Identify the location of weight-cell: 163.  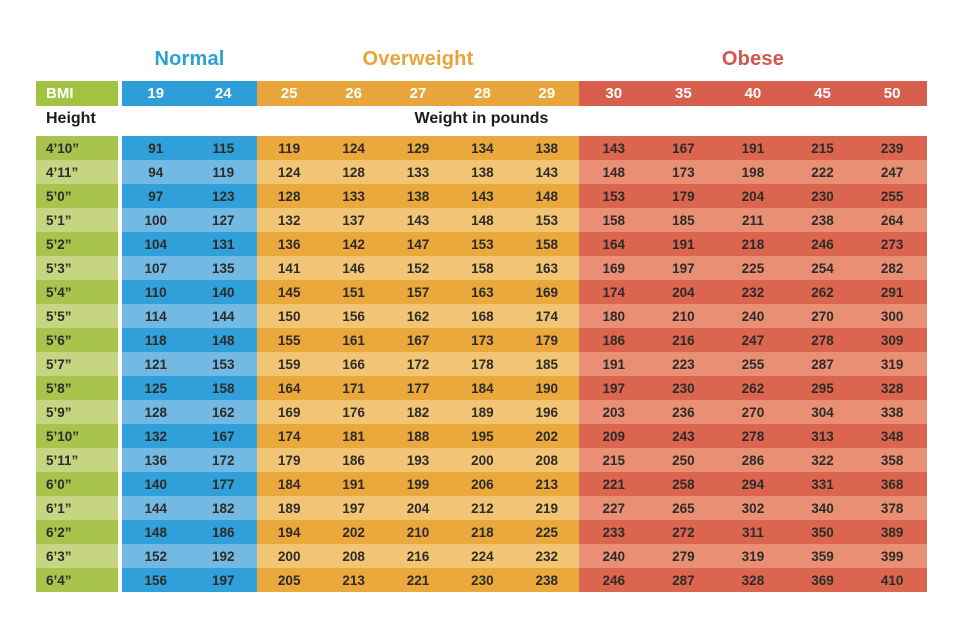
(482, 292).